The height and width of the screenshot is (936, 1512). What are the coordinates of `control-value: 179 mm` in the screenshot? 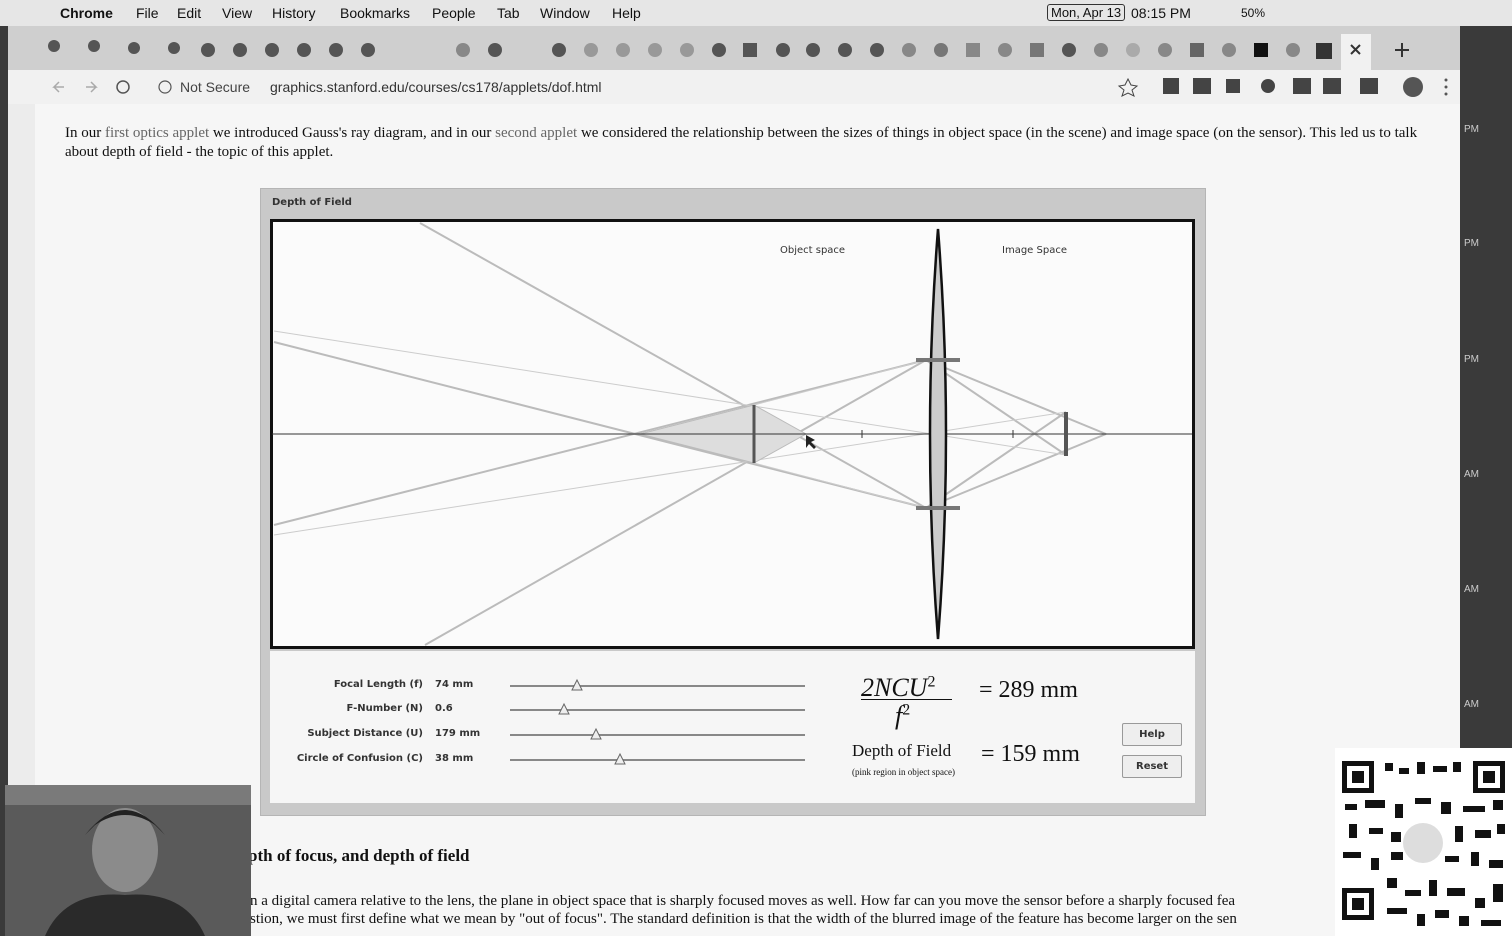 It's located at (458, 733).